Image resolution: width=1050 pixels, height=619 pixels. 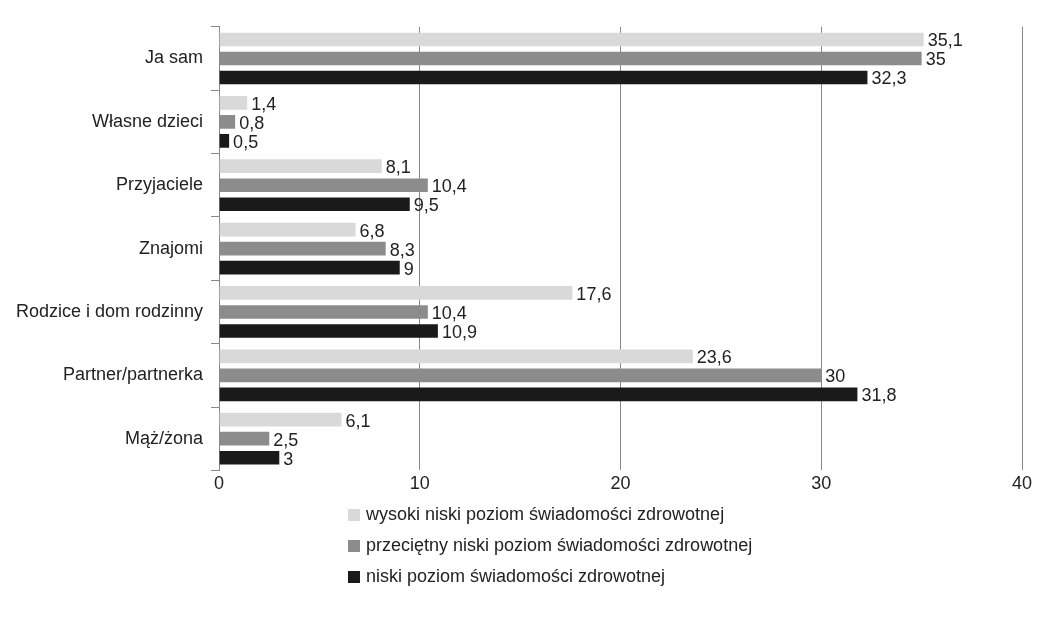 What do you see at coordinates (160, 184) in the screenshot?
I see `y-tick-label: Przyjaciele` at bounding box center [160, 184].